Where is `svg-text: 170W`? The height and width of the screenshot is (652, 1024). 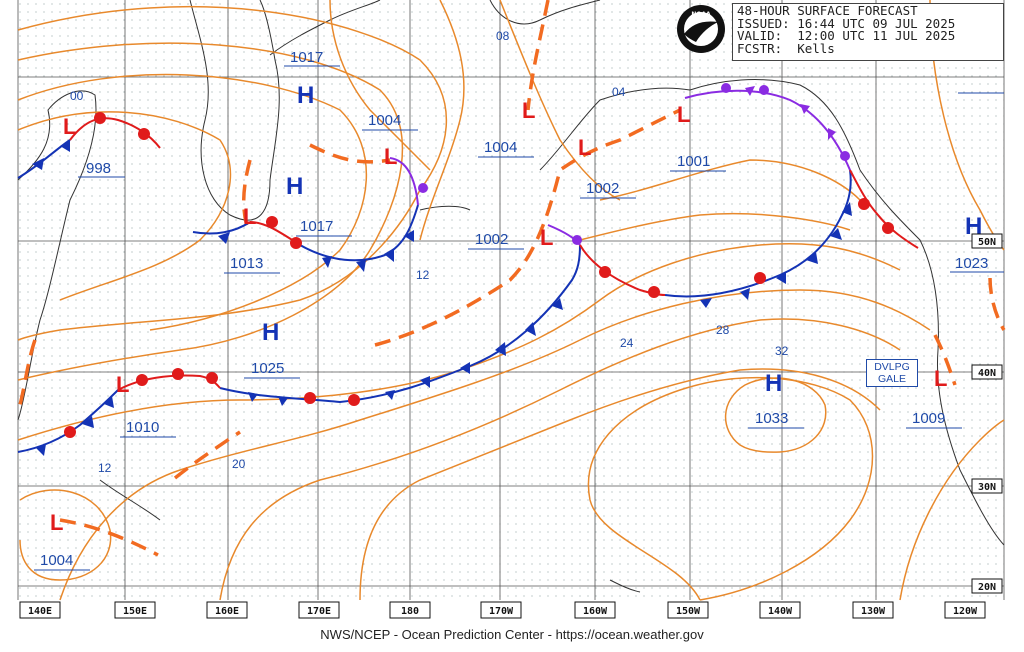 svg-text: 170W is located at coordinates (501, 611).